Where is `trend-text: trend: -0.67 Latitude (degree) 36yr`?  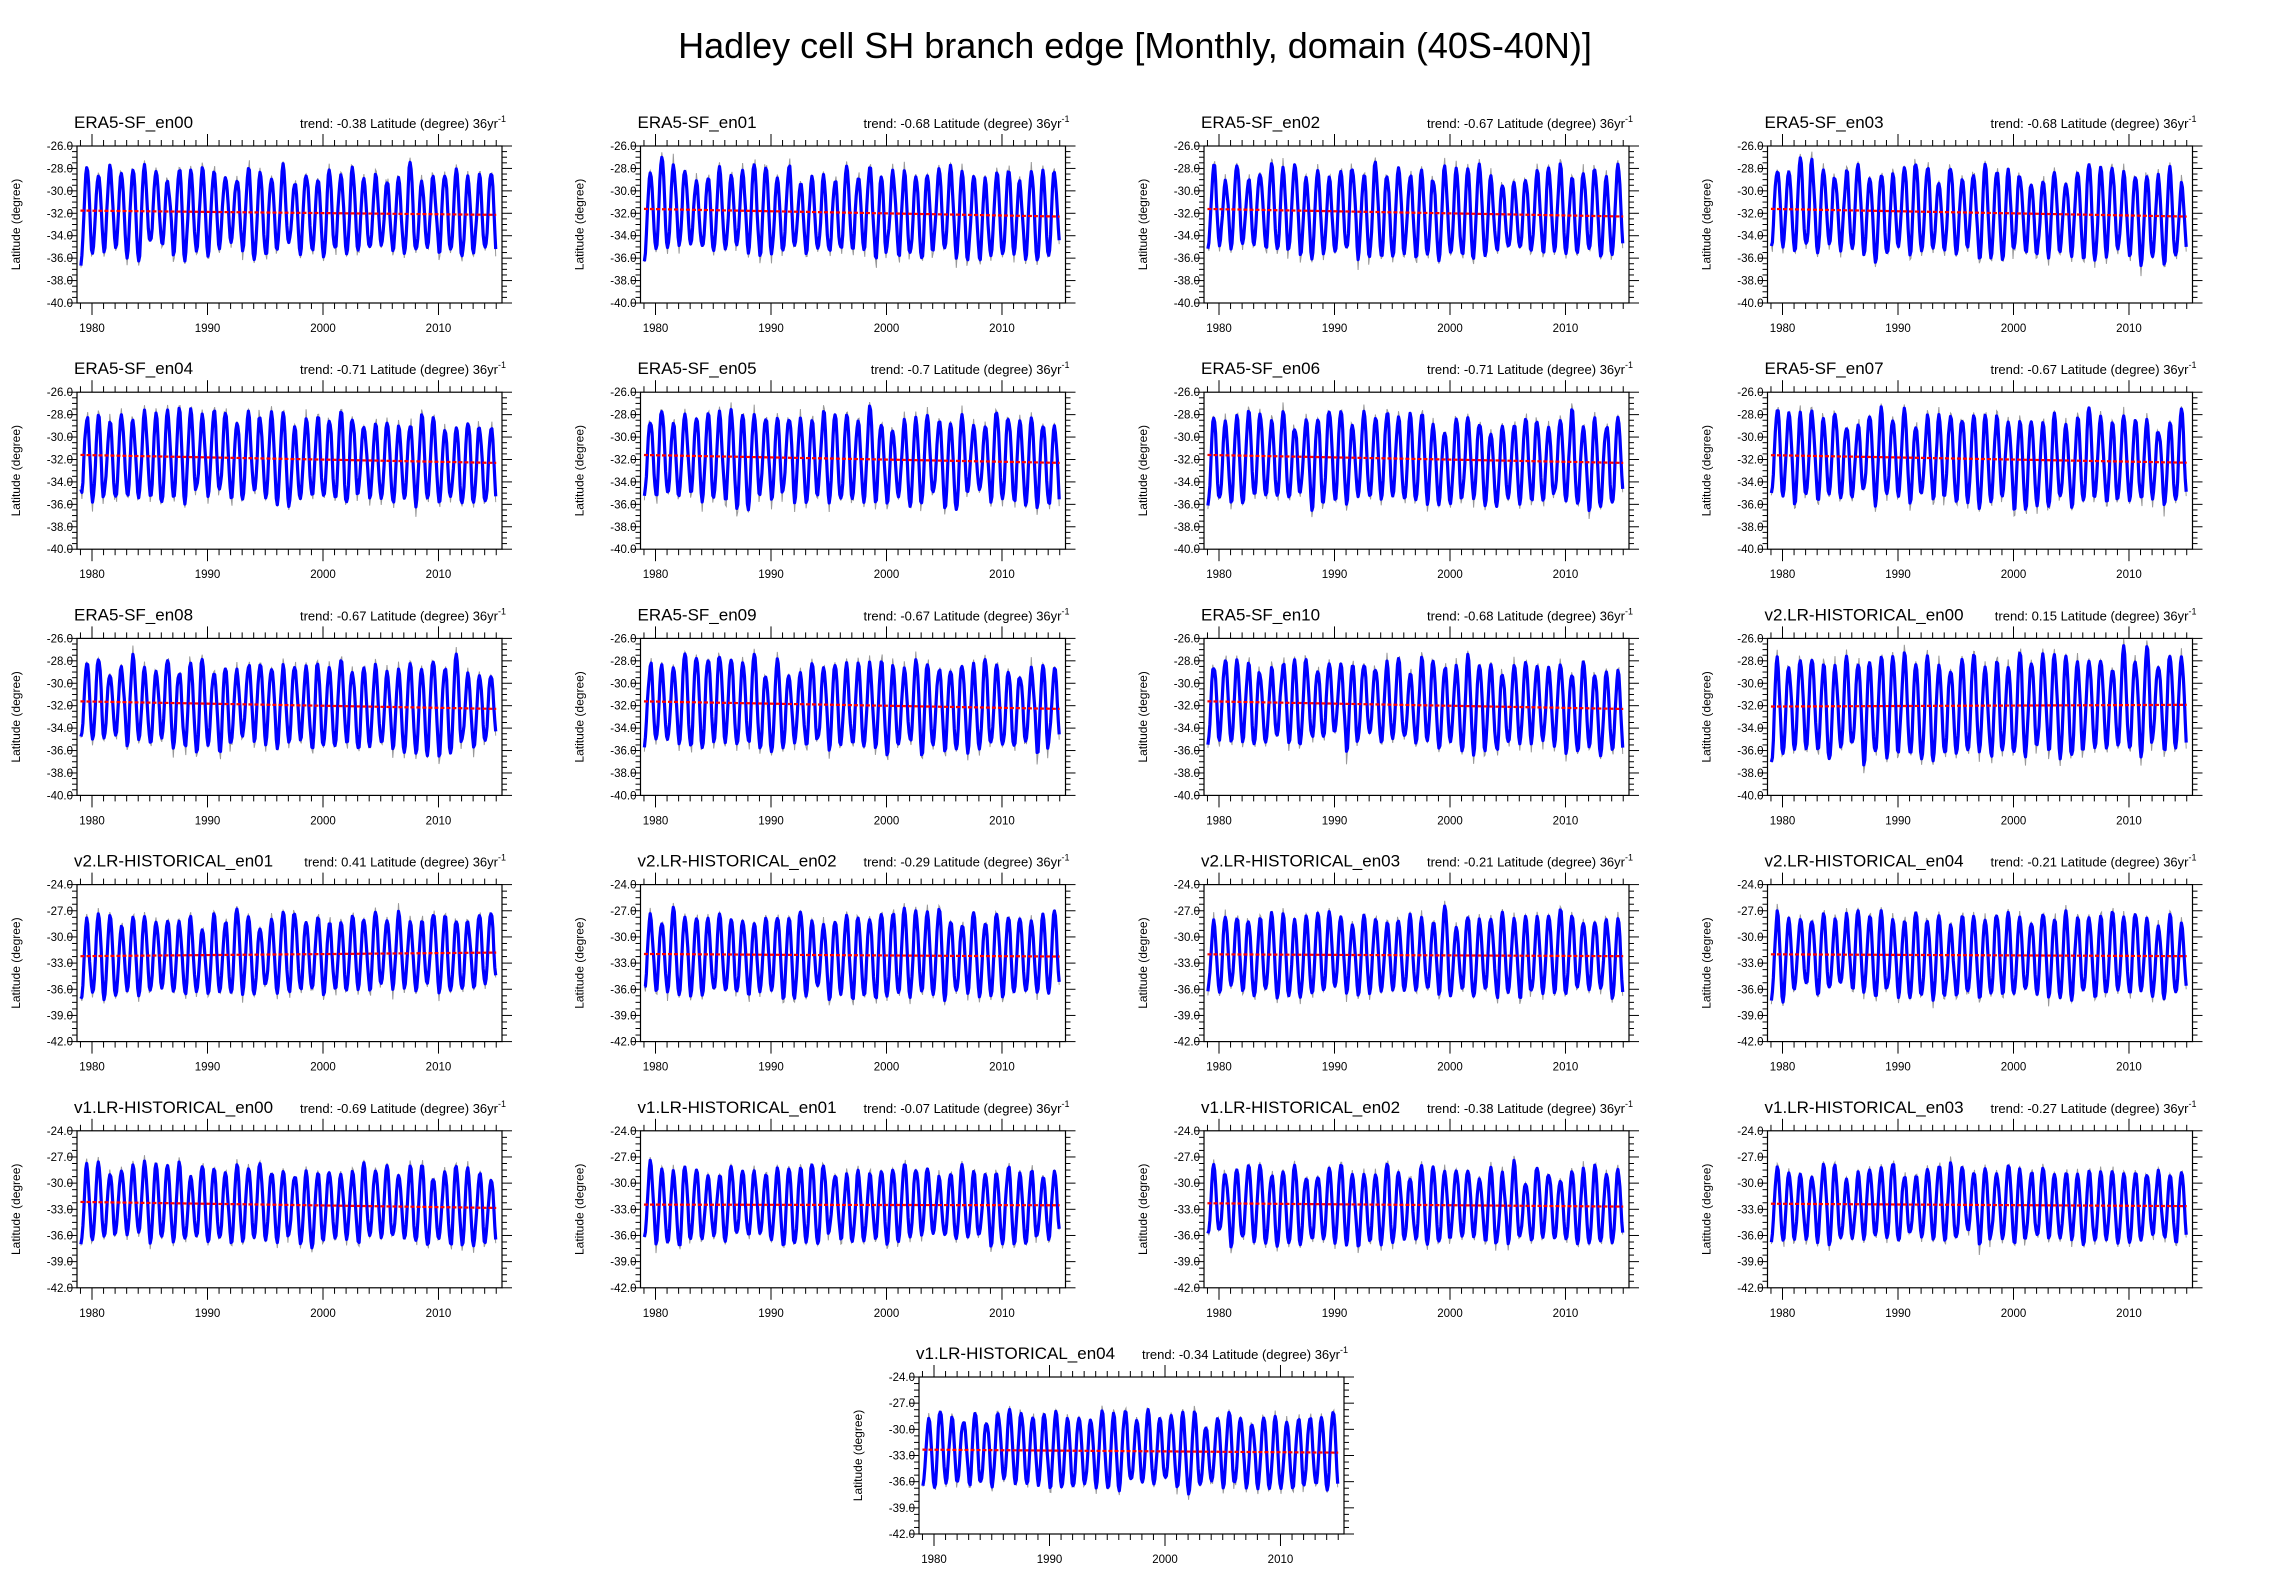 trend-text: trend: -0.67 Latitude (degree) 36yr is located at coordinates (1526, 123).